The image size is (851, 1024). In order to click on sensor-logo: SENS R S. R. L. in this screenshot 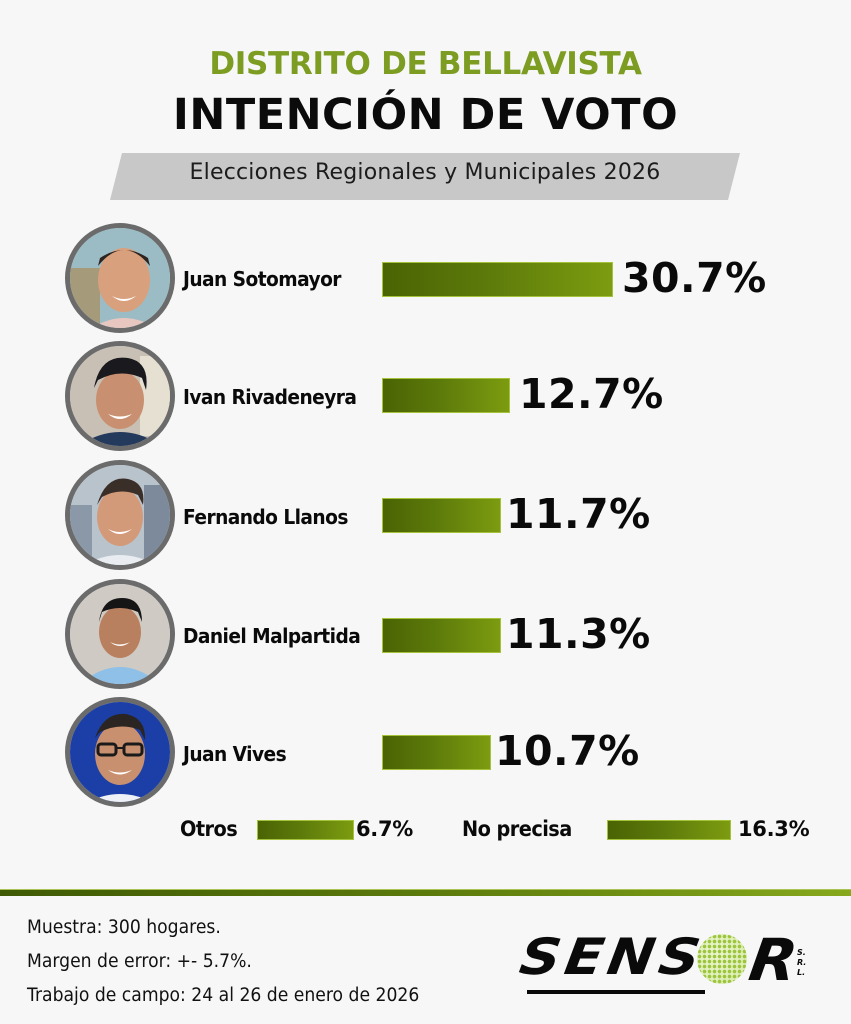, I will do `click(665, 963)`.